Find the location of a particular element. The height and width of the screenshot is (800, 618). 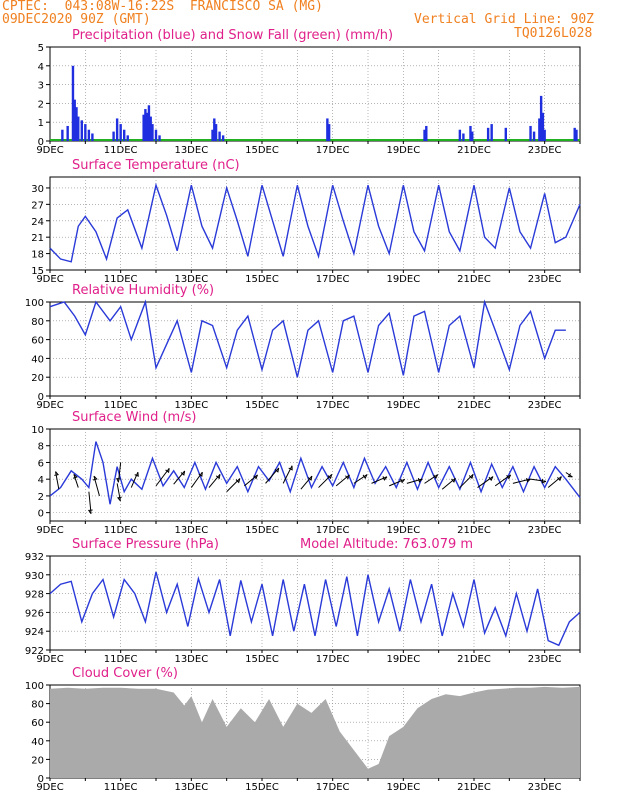

cloud-ytick-label: 80 is located at coordinates (37, 705).